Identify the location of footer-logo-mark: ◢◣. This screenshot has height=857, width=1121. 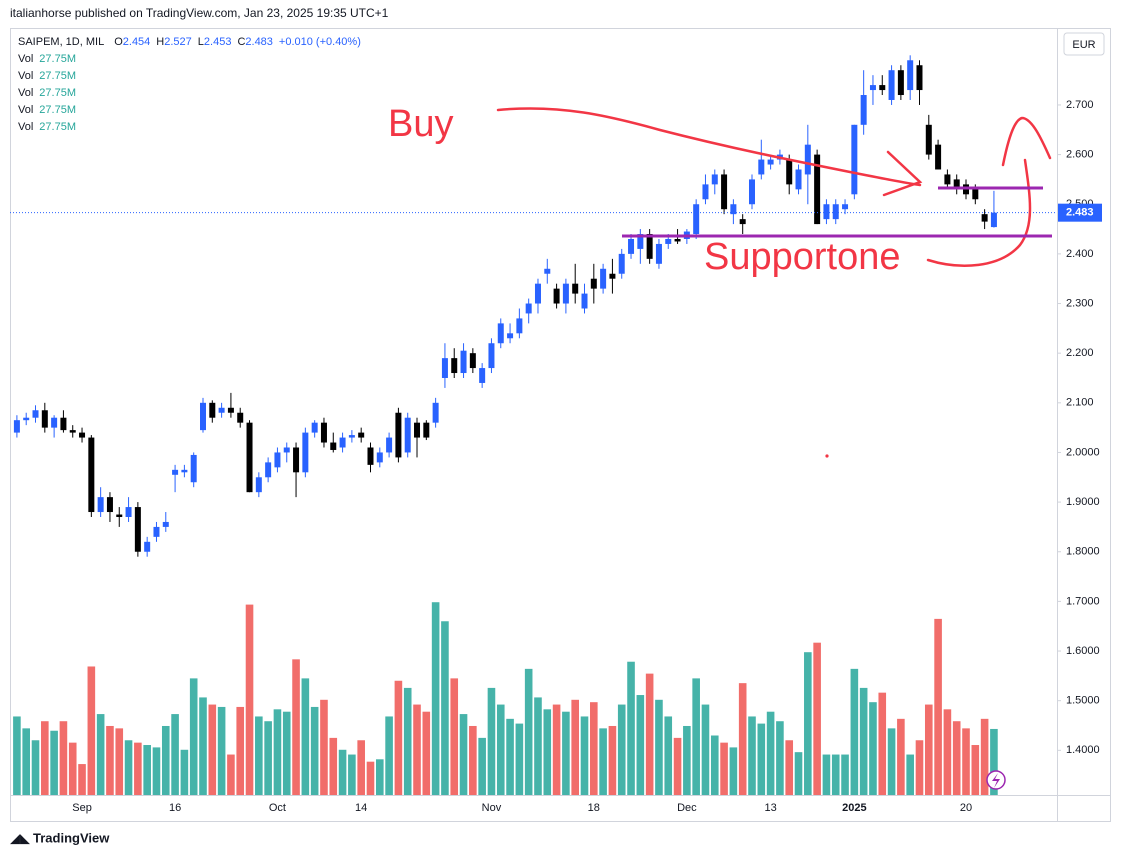
(20, 837).